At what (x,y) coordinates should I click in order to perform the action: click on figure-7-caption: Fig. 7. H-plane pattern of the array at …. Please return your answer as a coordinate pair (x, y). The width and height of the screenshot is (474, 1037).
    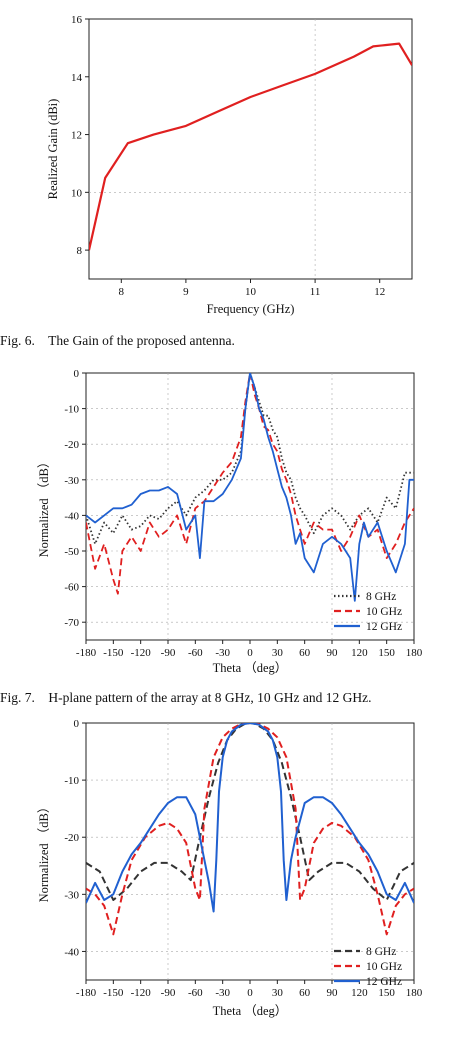
    Looking at the image, I should click on (186, 697).